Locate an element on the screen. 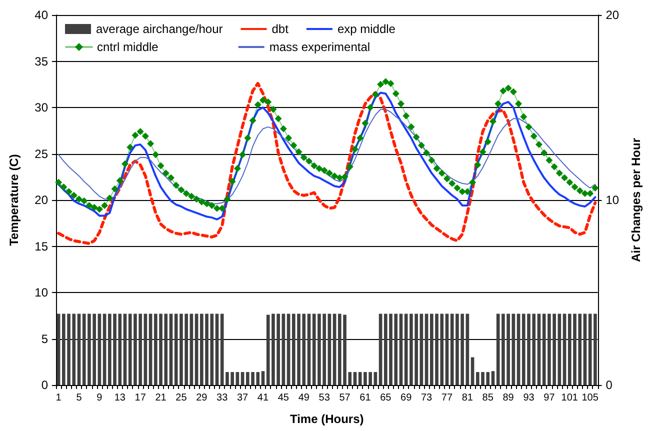  x-tick-label: 49 is located at coordinates (304, 398).